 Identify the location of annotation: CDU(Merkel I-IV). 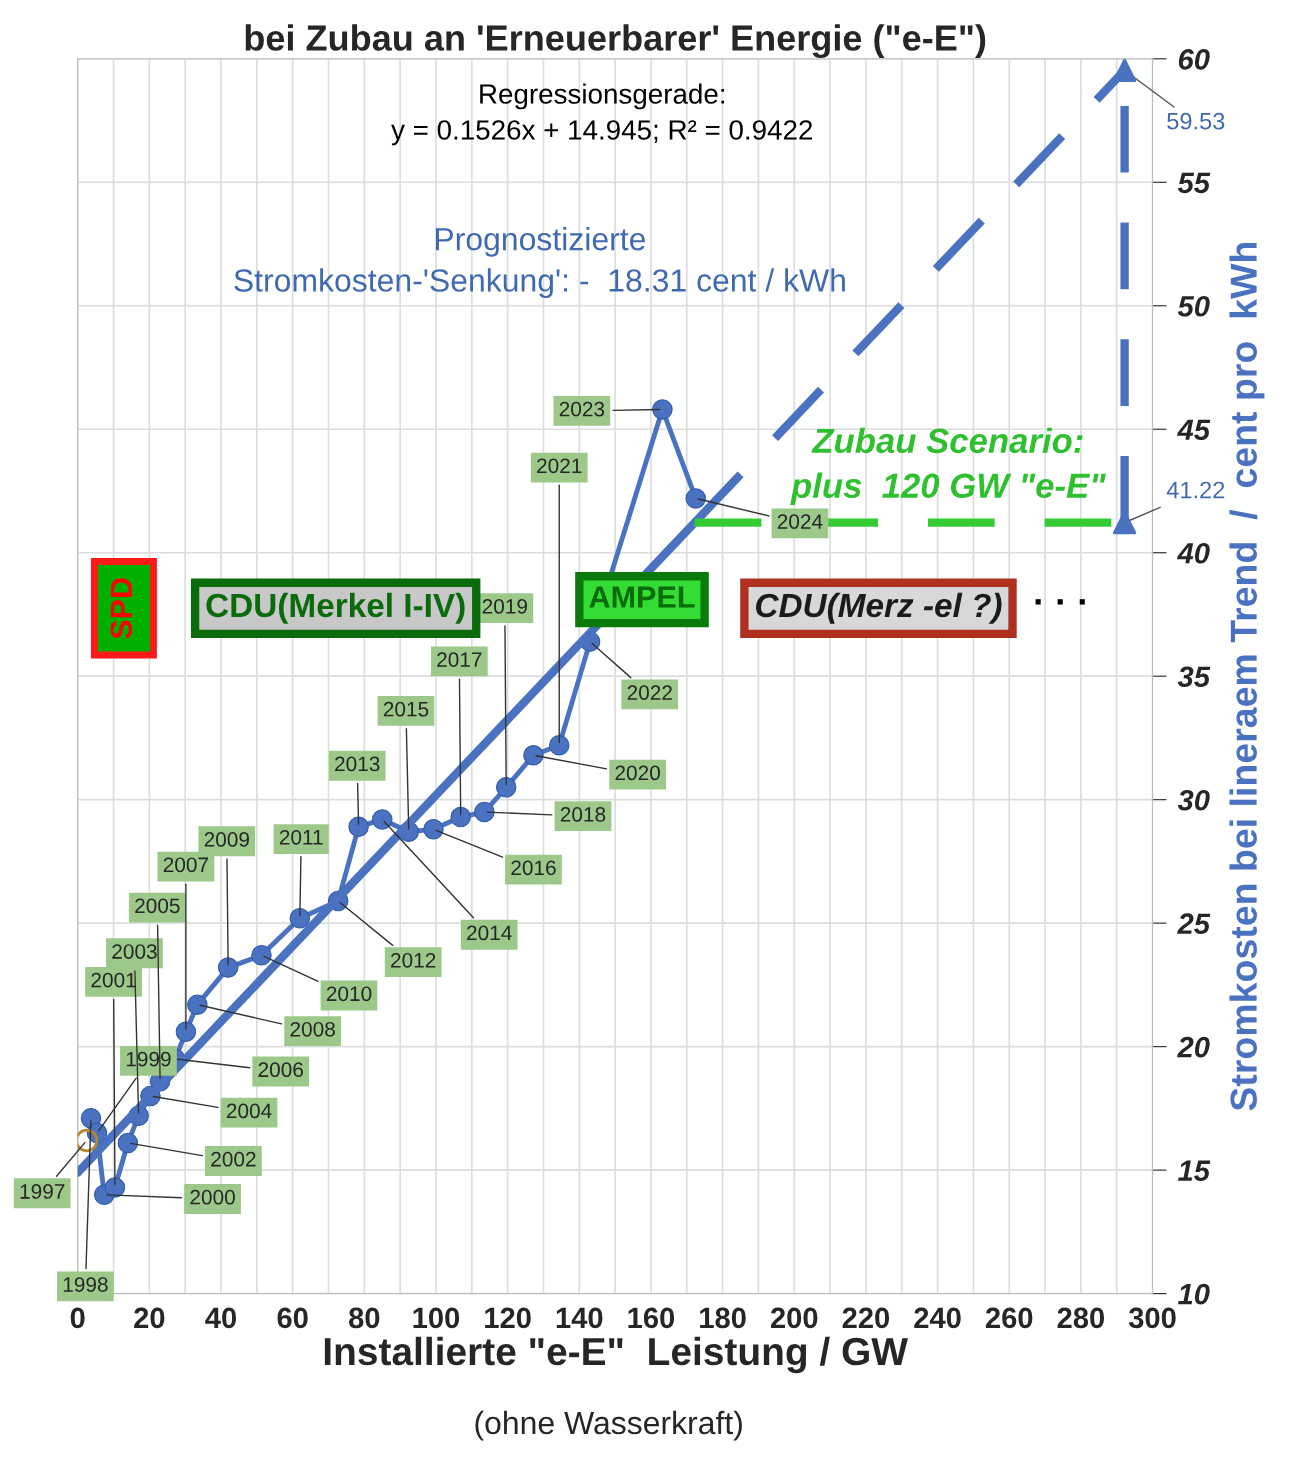
(335, 608).